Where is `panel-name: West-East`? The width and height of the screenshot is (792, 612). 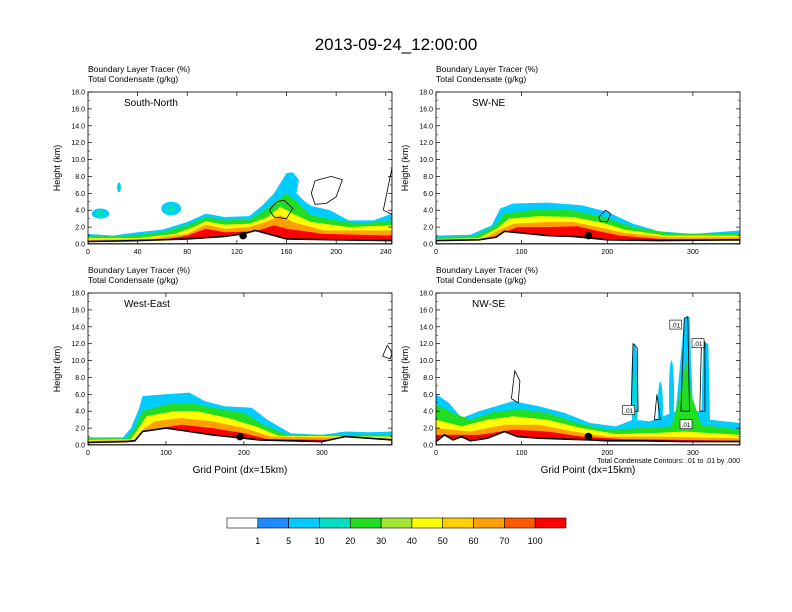
panel-name: West-East is located at coordinates (147, 304).